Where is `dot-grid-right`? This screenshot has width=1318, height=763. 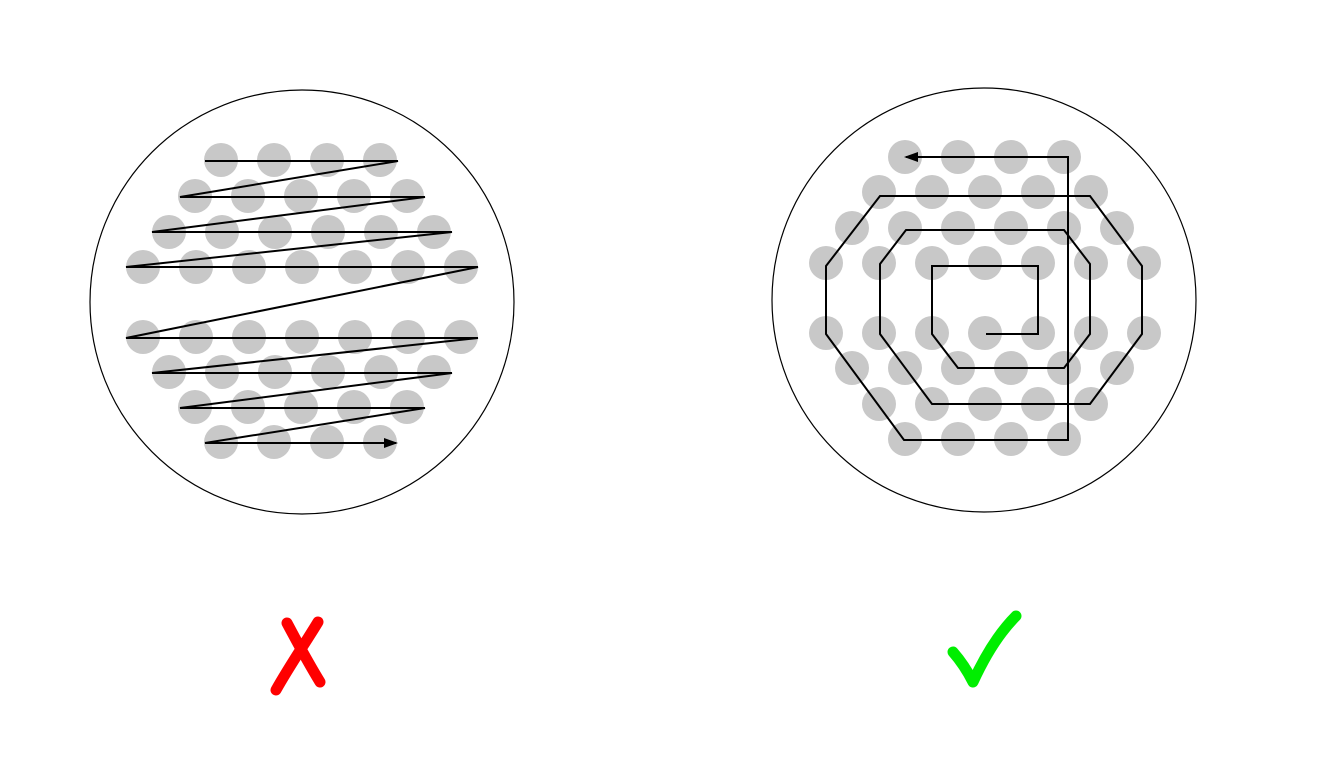
dot-grid-right is located at coordinates (985, 298).